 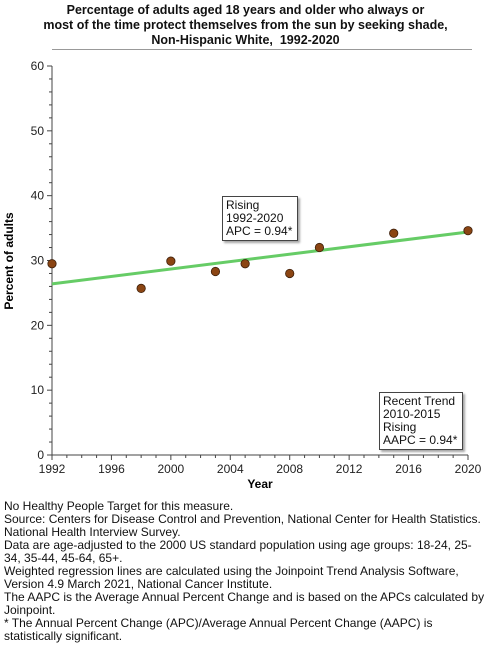 I want to click on y-tick-label: 0, so click(x=40, y=455).